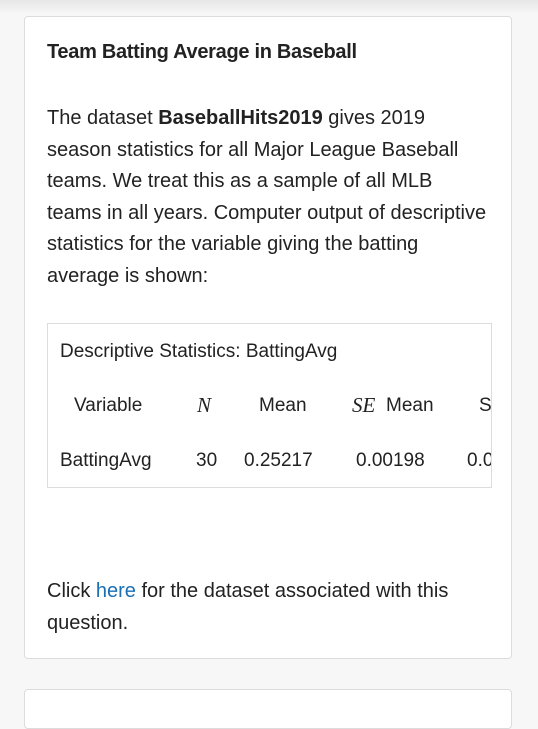  What do you see at coordinates (479, 460) in the screenshot?
I see `row-cell: 0.0` at bounding box center [479, 460].